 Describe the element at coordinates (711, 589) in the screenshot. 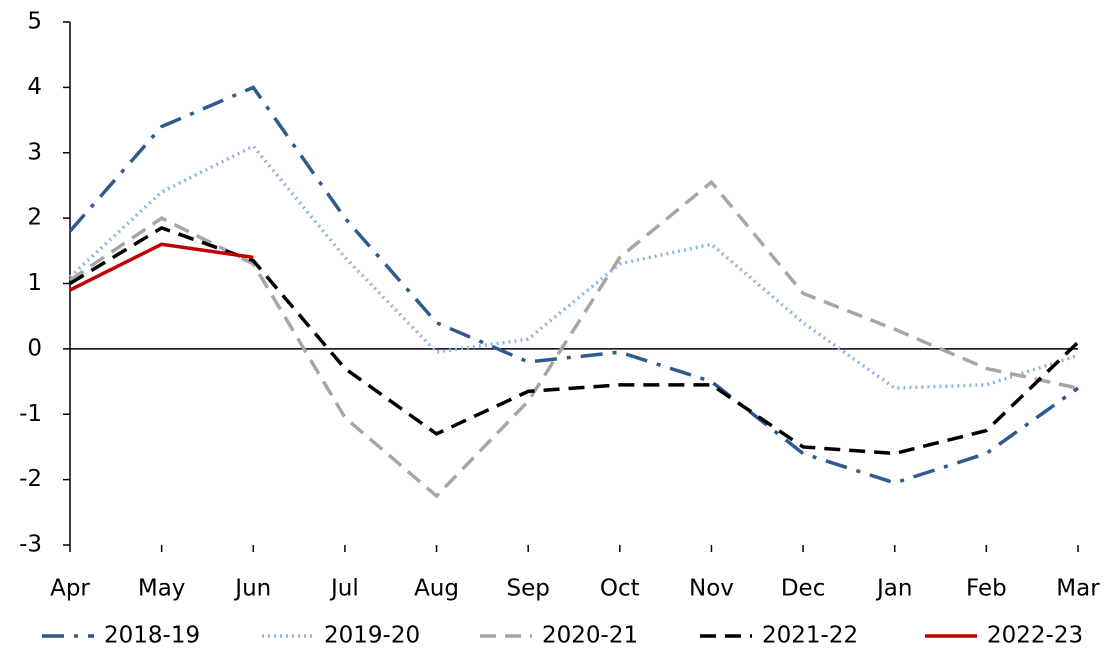

I see `x-tick-label: Nov` at that location.